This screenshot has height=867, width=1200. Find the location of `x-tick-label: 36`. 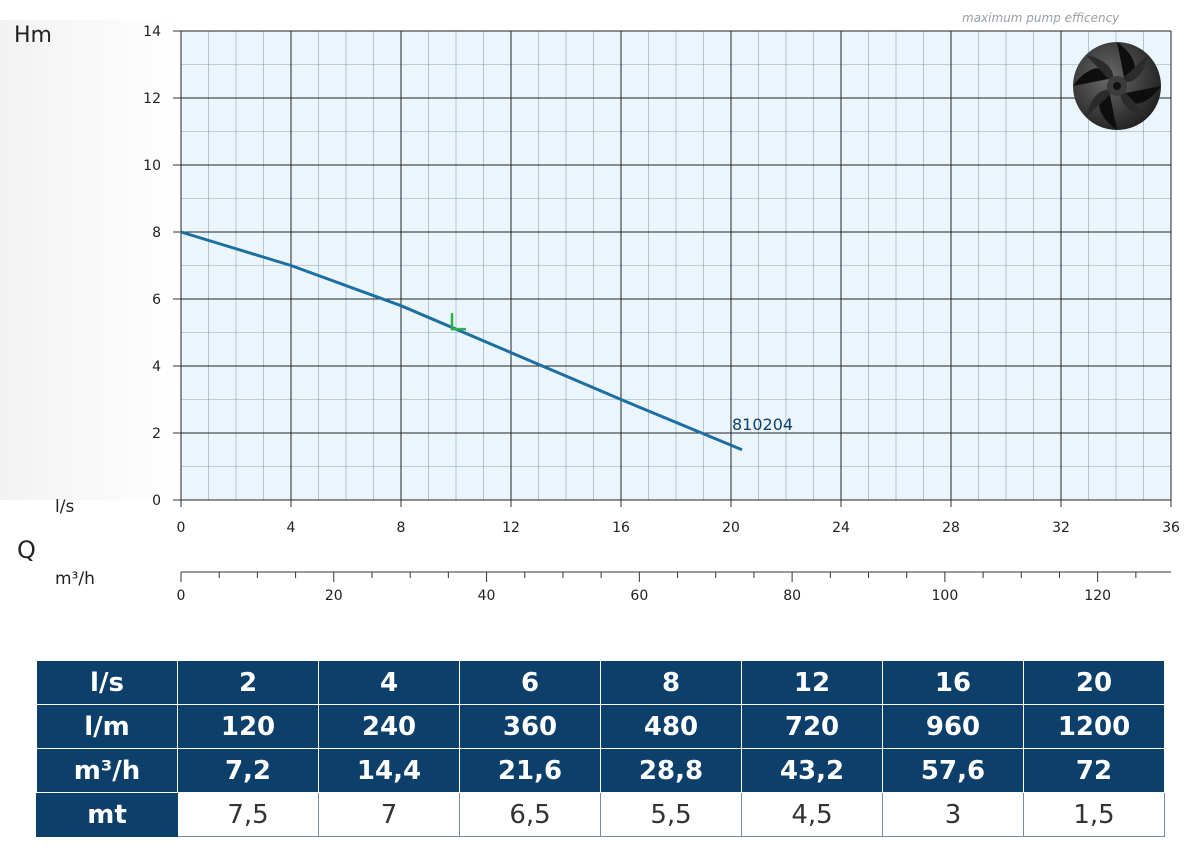

x-tick-label: 36 is located at coordinates (1171, 528).